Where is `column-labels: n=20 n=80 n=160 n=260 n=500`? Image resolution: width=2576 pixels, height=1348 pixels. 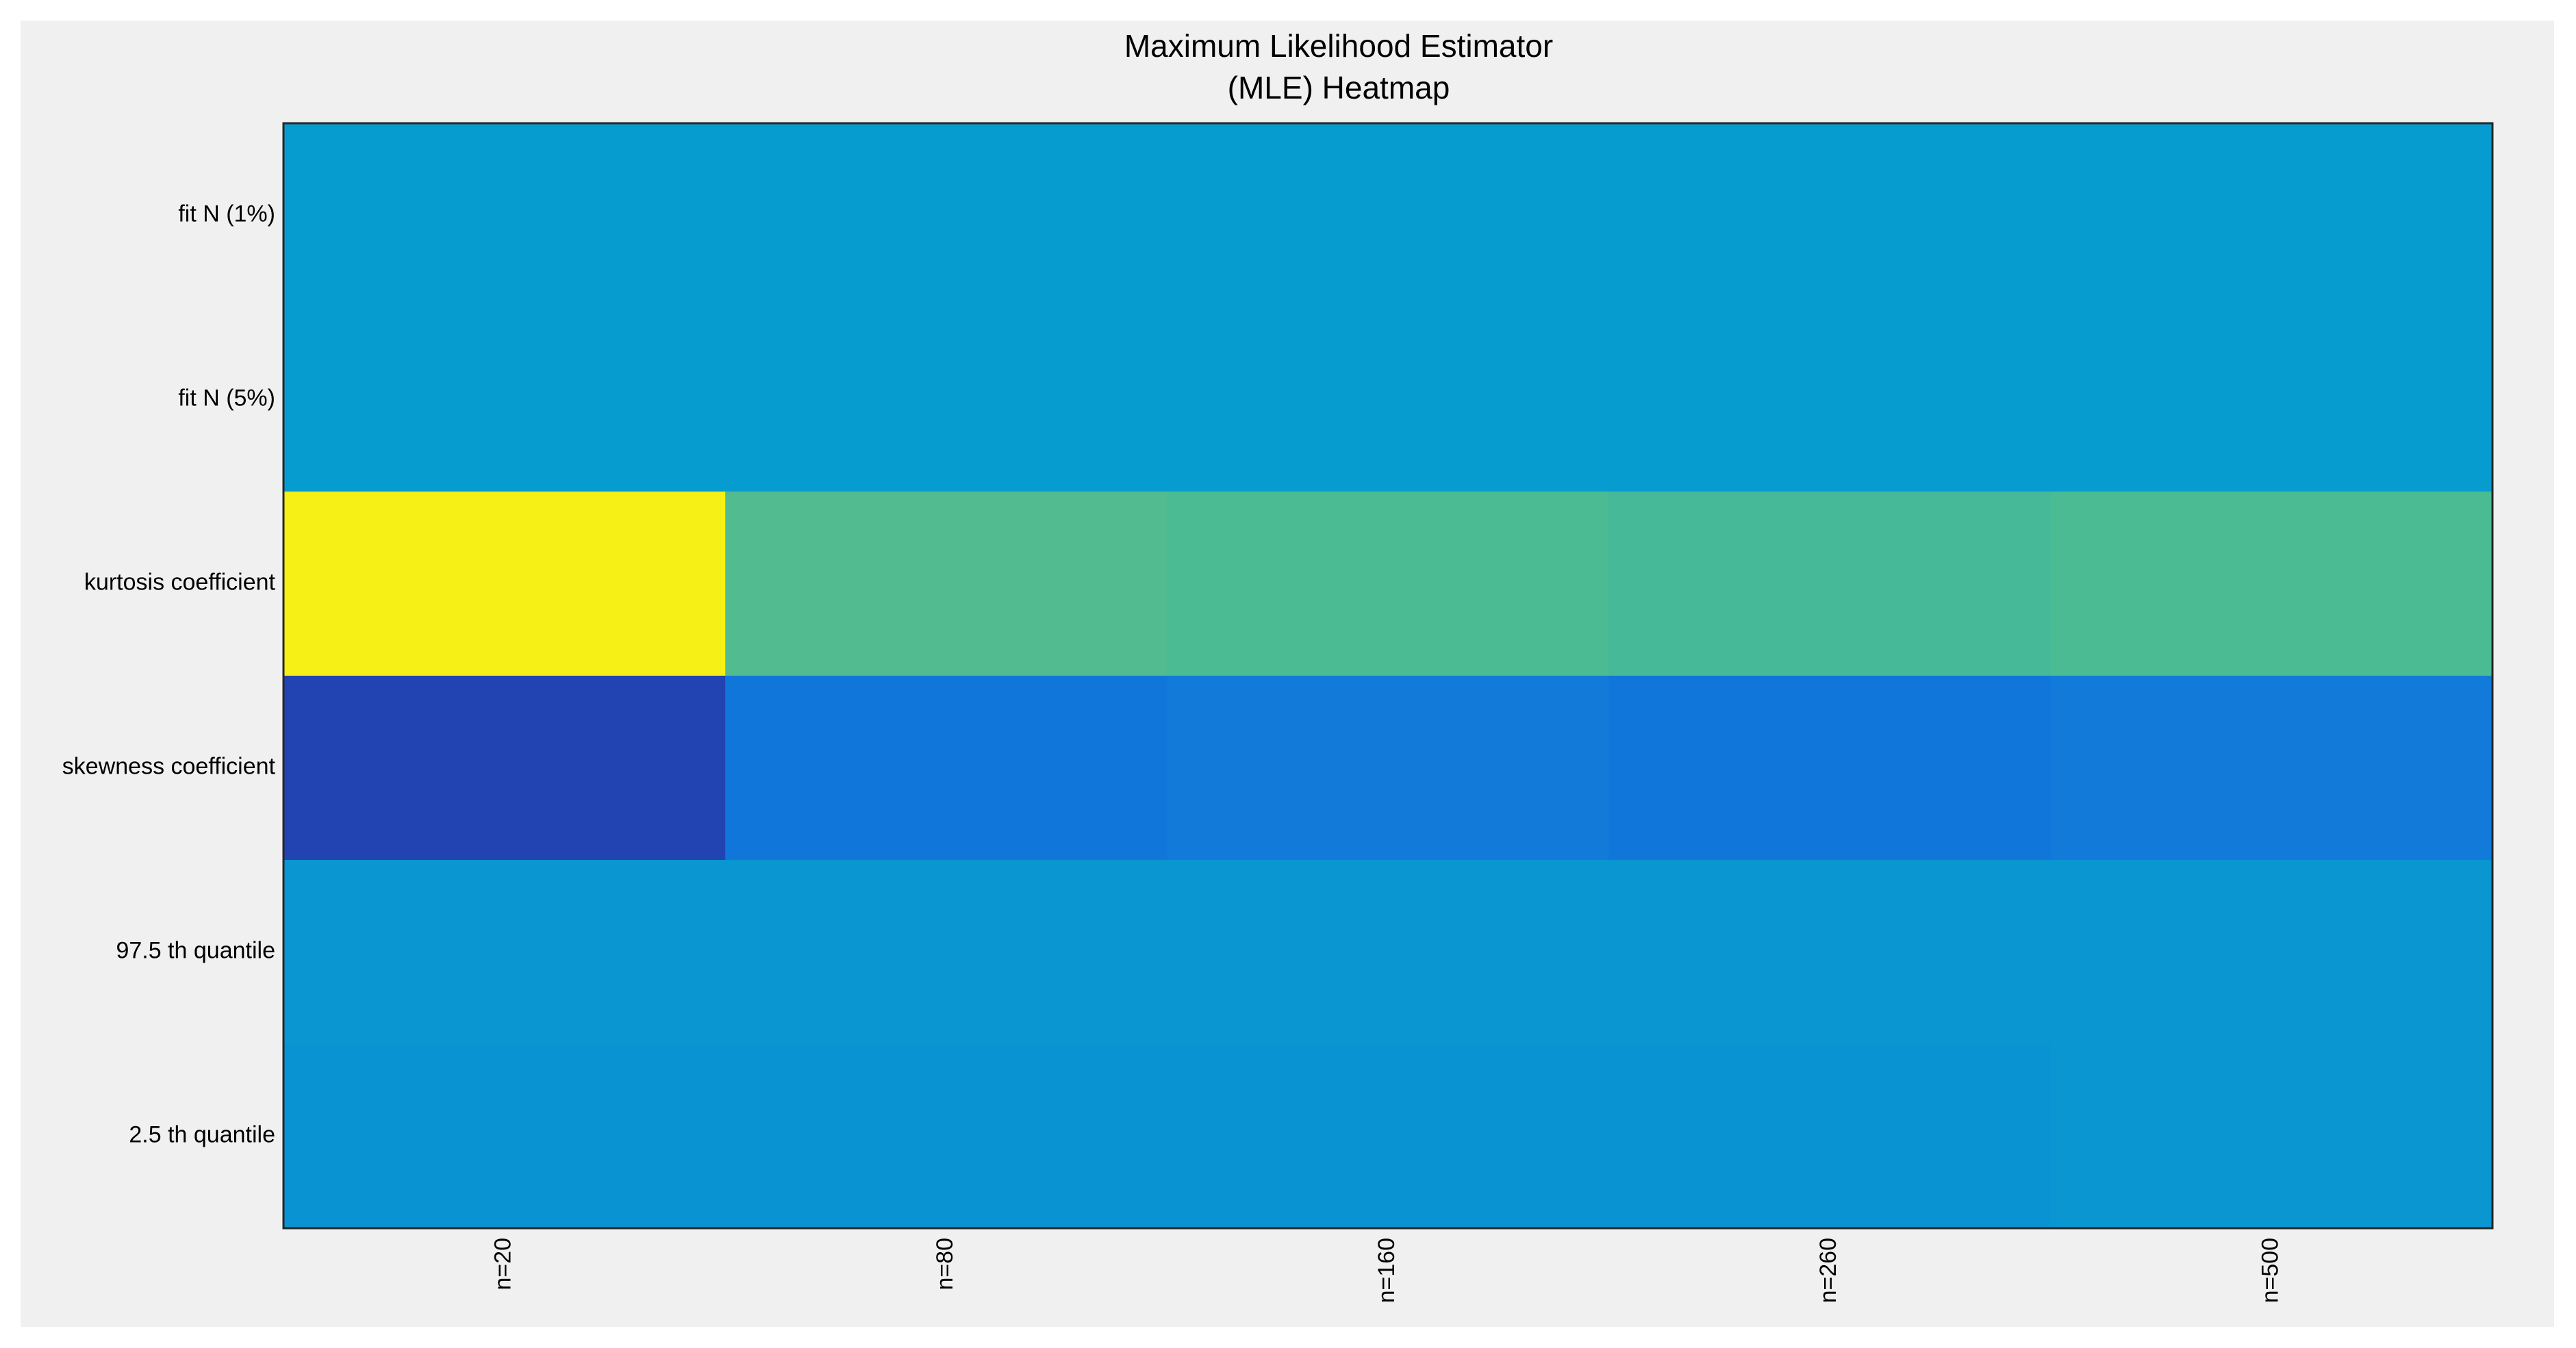
column-labels: n=20 n=80 n=160 n=260 n=500 is located at coordinates (1387, 1271).